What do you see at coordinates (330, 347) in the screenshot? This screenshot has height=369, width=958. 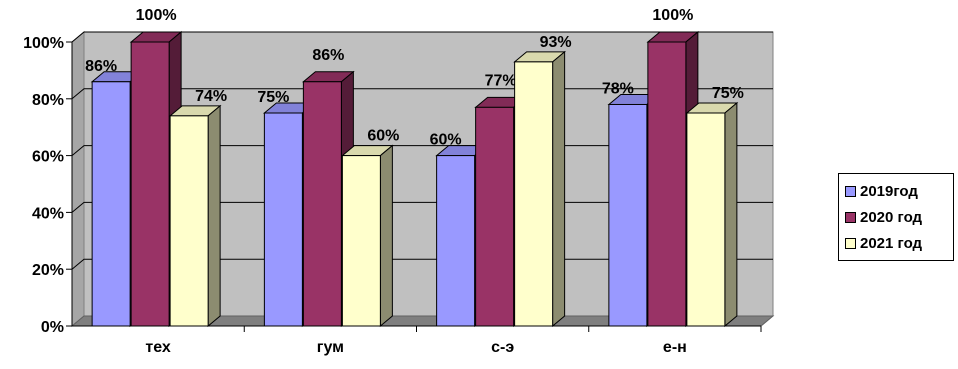 I see `x-tick-label: гум` at bounding box center [330, 347].